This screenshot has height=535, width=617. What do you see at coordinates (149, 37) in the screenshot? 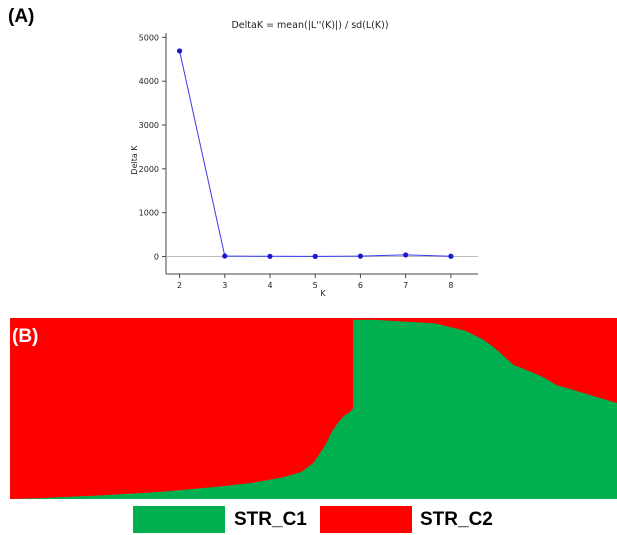
I see `y-tick-label: 5000` at bounding box center [149, 37].